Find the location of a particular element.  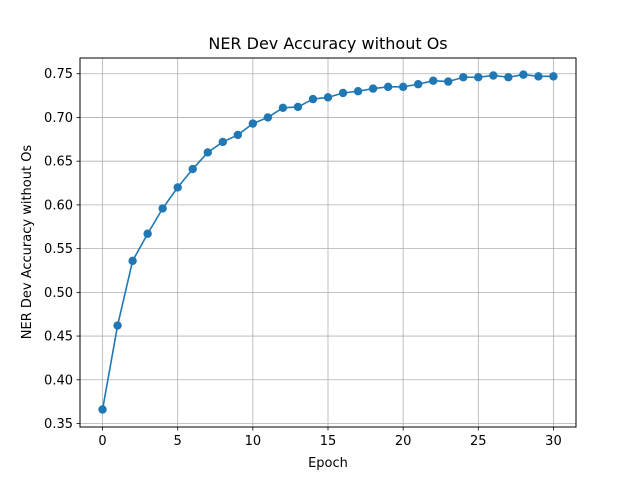

y-tick-label: 0.70 is located at coordinates (58, 118).